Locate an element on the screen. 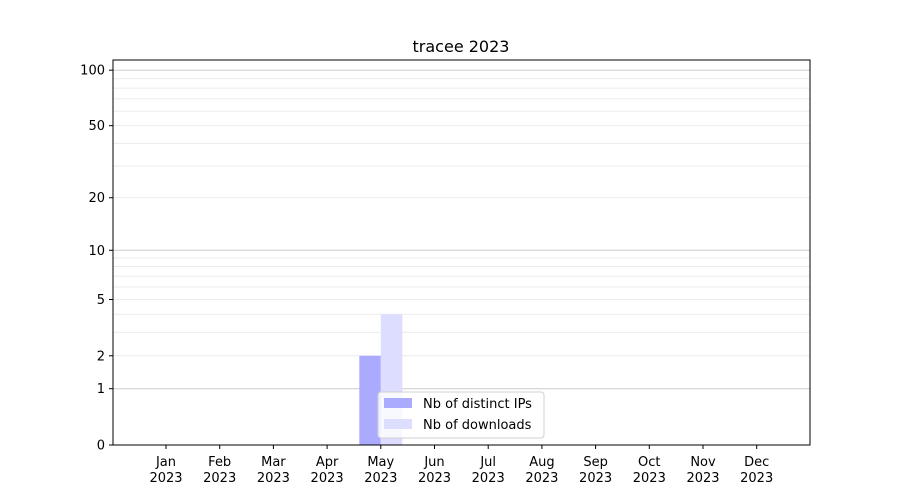  x-tick-label: Jun is located at coordinates (433, 462).